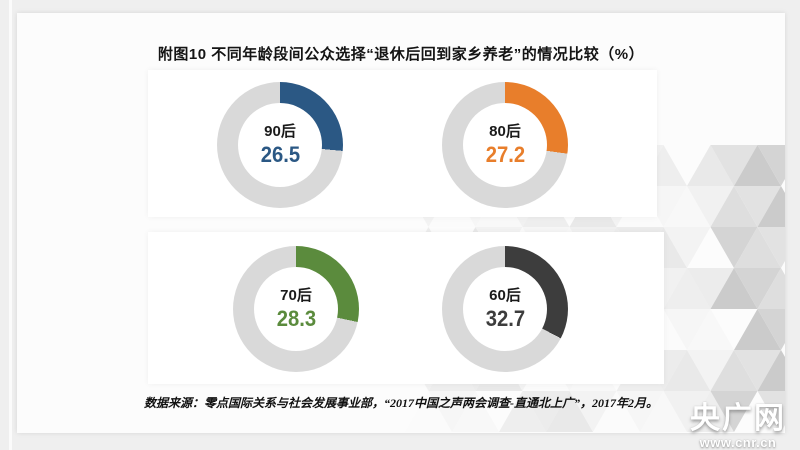 The height and width of the screenshot is (450, 800). Describe the element at coordinates (505, 131) in the screenshot. I see `age-group-label: 80后` at that location.